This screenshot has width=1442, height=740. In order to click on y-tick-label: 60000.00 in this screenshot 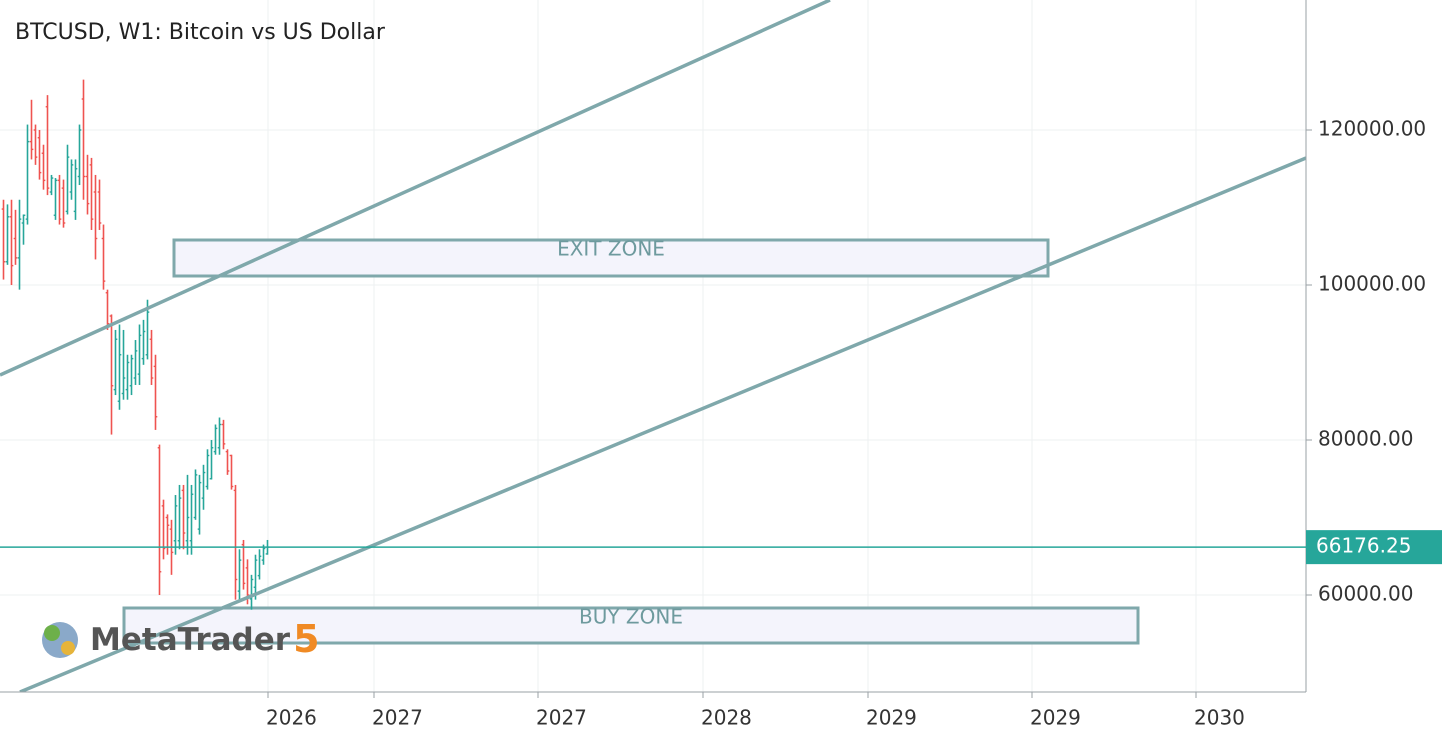, I will do `click(1365, 594)`.